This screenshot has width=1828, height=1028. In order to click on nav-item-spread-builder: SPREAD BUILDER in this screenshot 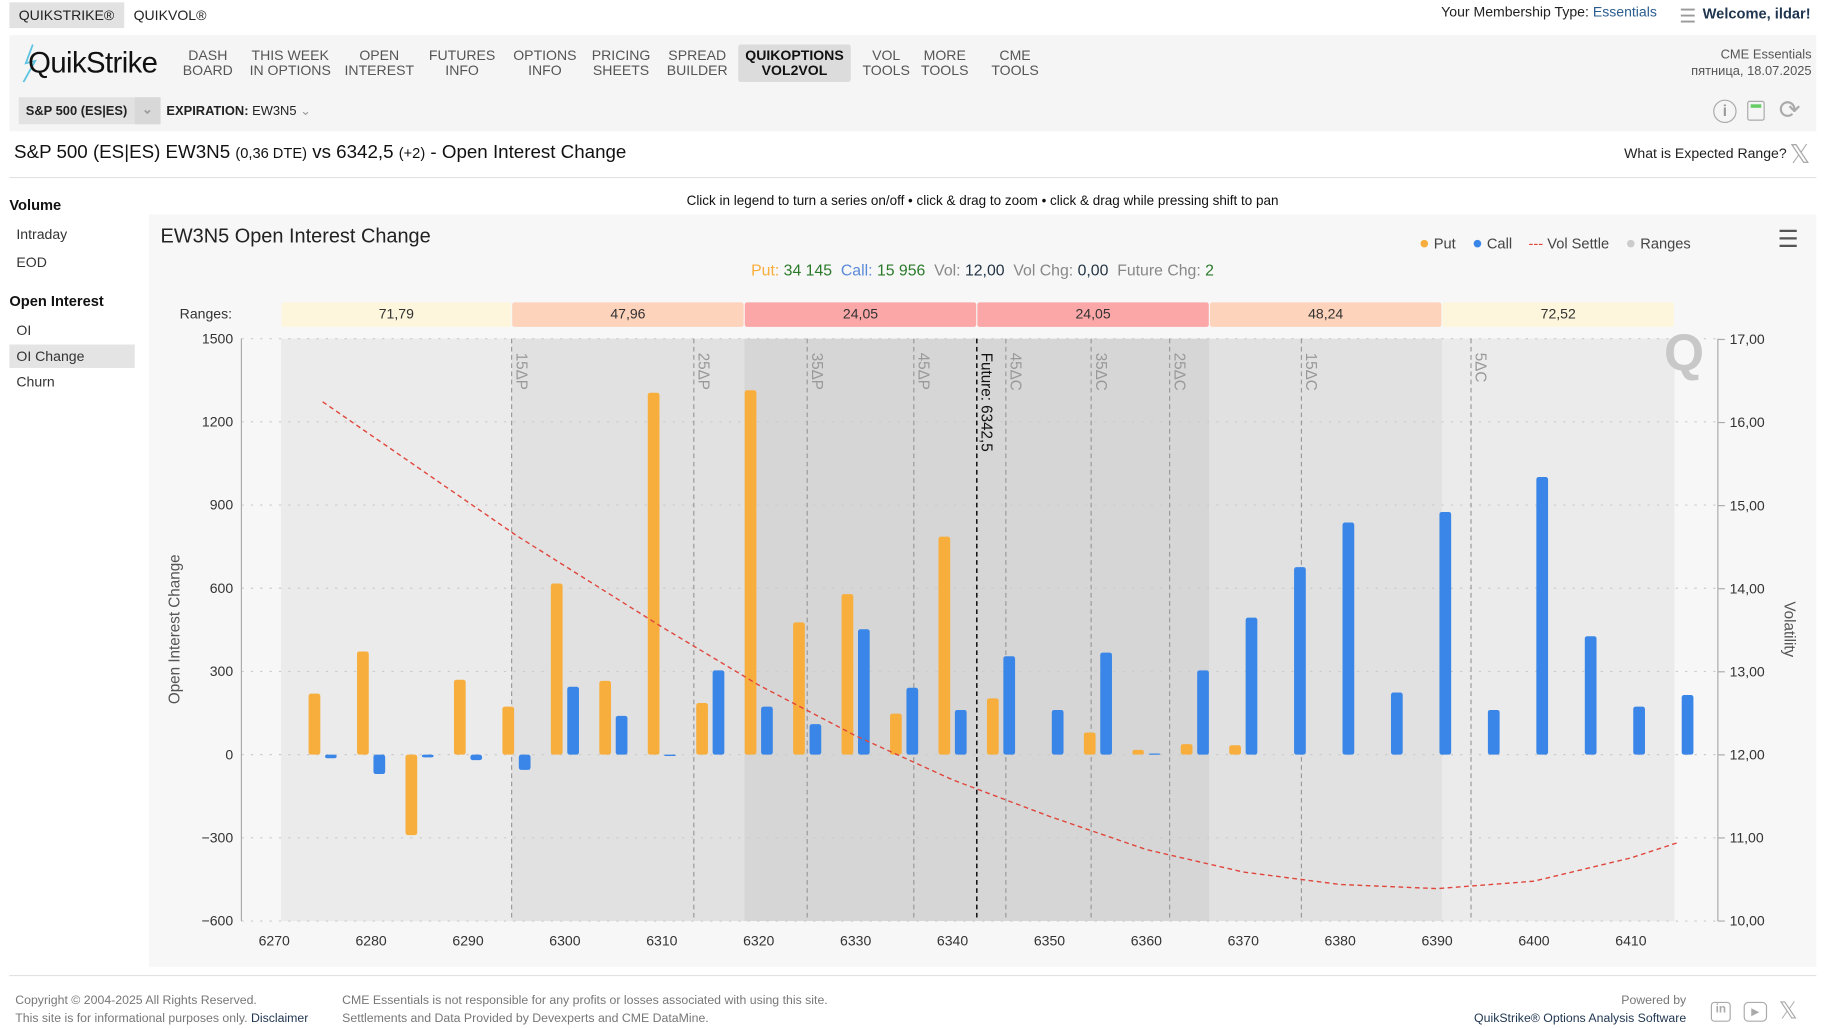, I will do `click(697, 63)`.